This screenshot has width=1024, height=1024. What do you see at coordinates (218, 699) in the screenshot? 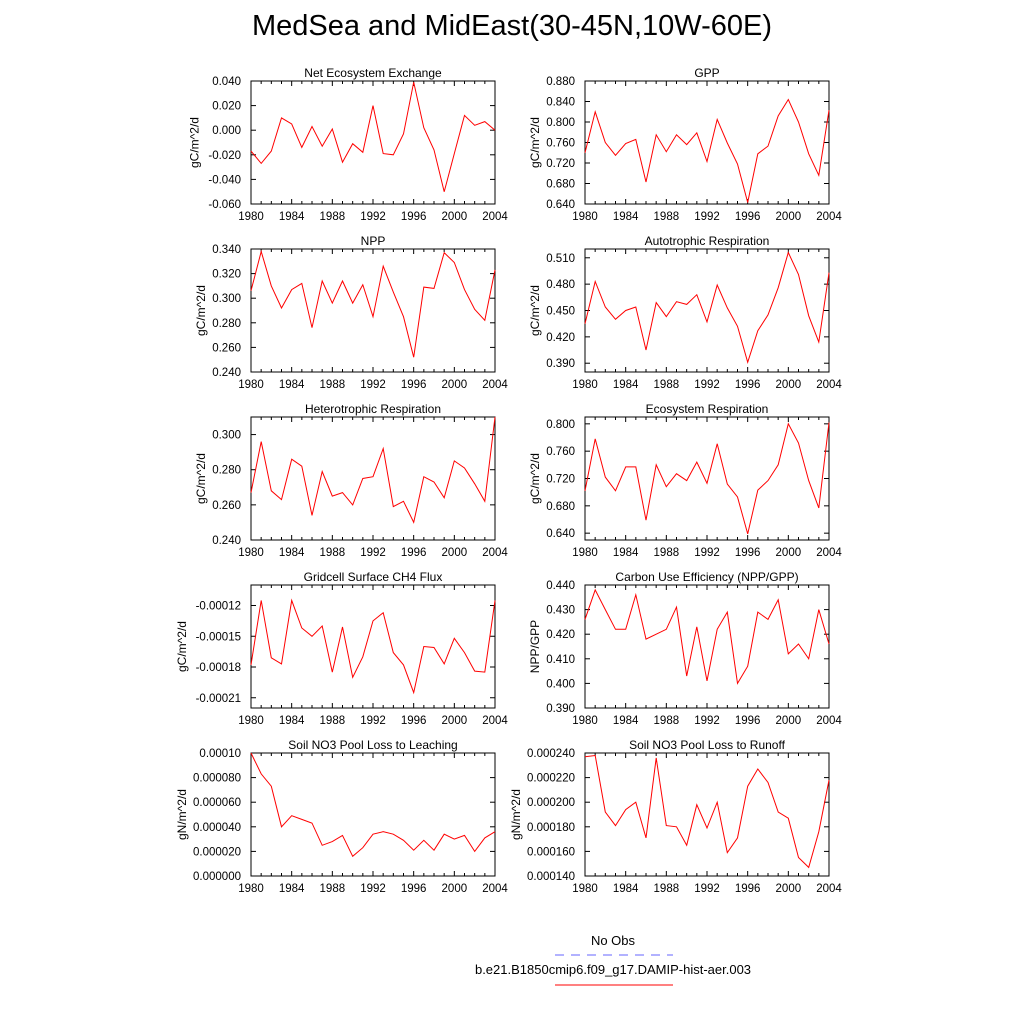
I see `y-tick-label: -0.00021` at bounding box center [218, 699].